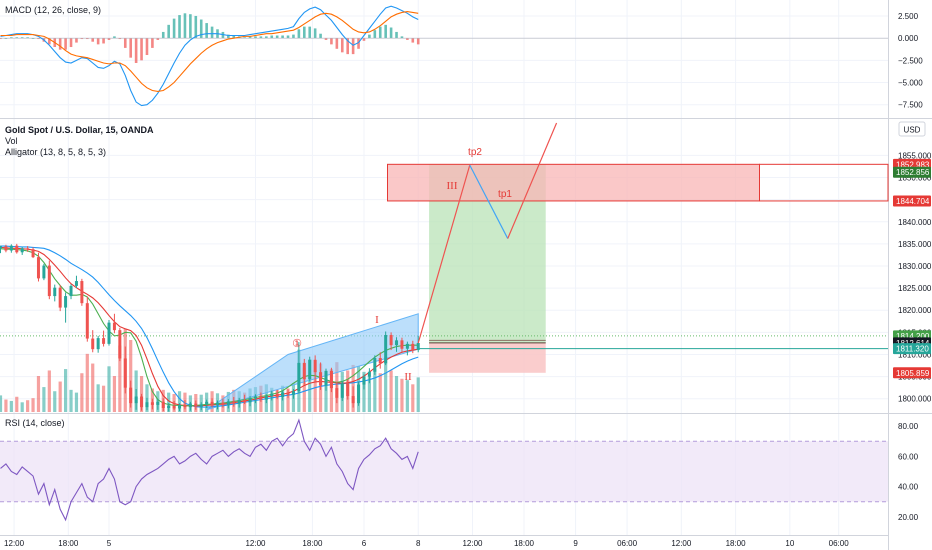  I want to click on macd-axis: 2.500 0.000 −2.500 −5.000 −7.500, so click(910, 61).